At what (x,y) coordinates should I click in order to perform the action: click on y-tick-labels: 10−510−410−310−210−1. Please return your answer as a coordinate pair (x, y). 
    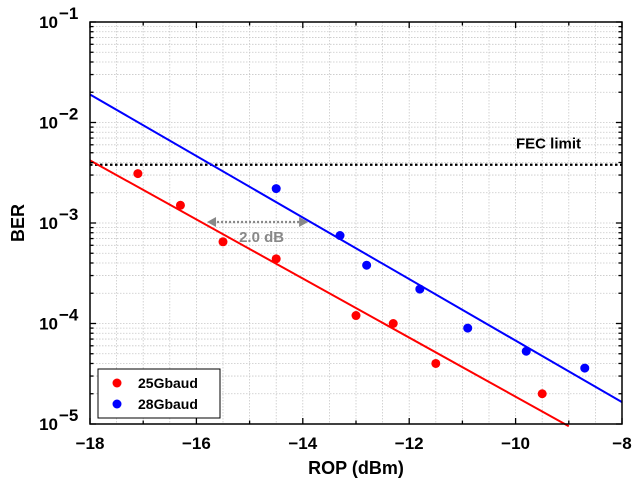
    Looking at the image, I should click on (59, 219).